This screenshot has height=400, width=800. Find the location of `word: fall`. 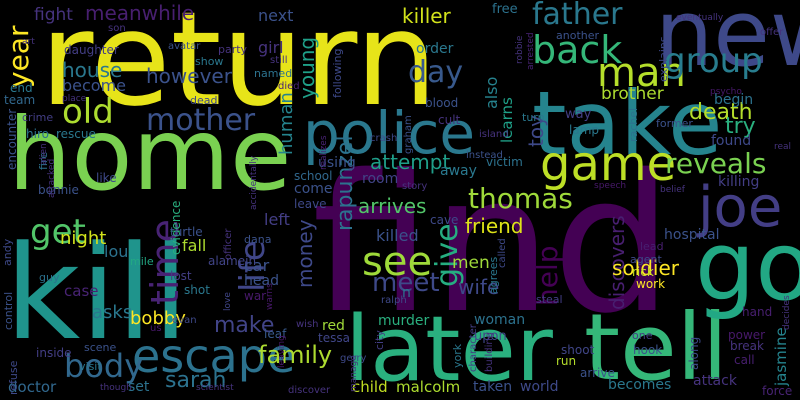

word: fall is located at coordinates (194, 245).